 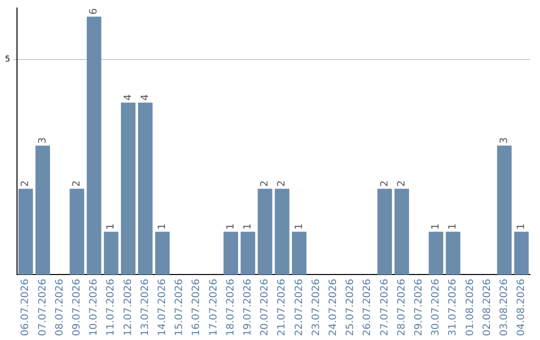 What do you see at coordinates (214, 307) in the screenshot?
I see `x-tick-label: 17.07.2026` at bounding box center [214, 307].